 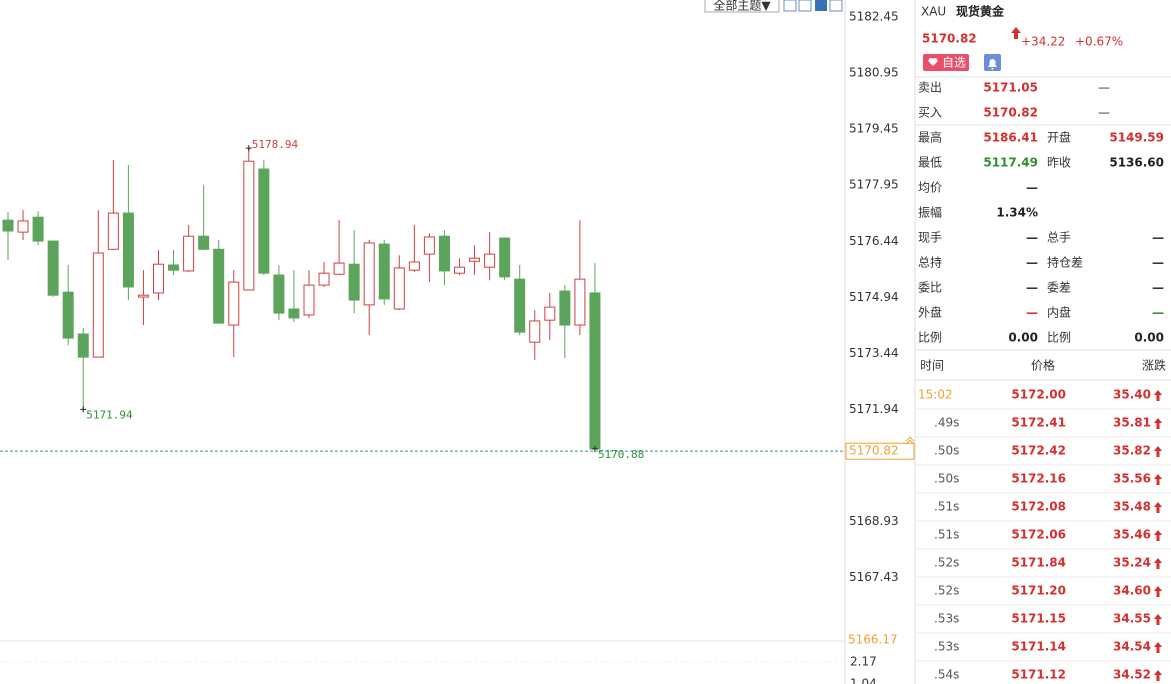 What do you see at coordinates (1010, 88) in the screenshot?
I see `quote-value: 5171.05` at bounding box center [1010, 88].